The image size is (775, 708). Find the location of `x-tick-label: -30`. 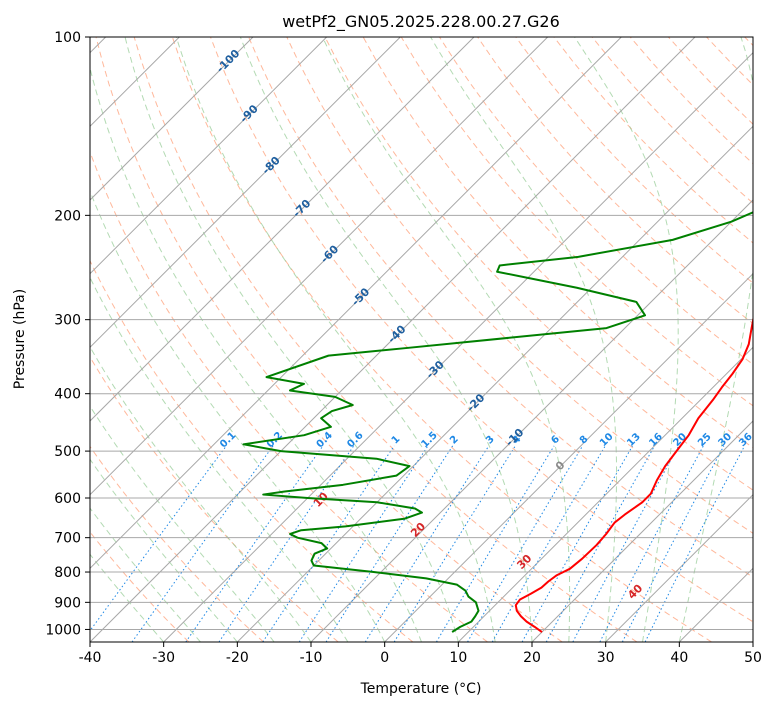

x-tick-label: -30 is located at coordinates (163, 658).